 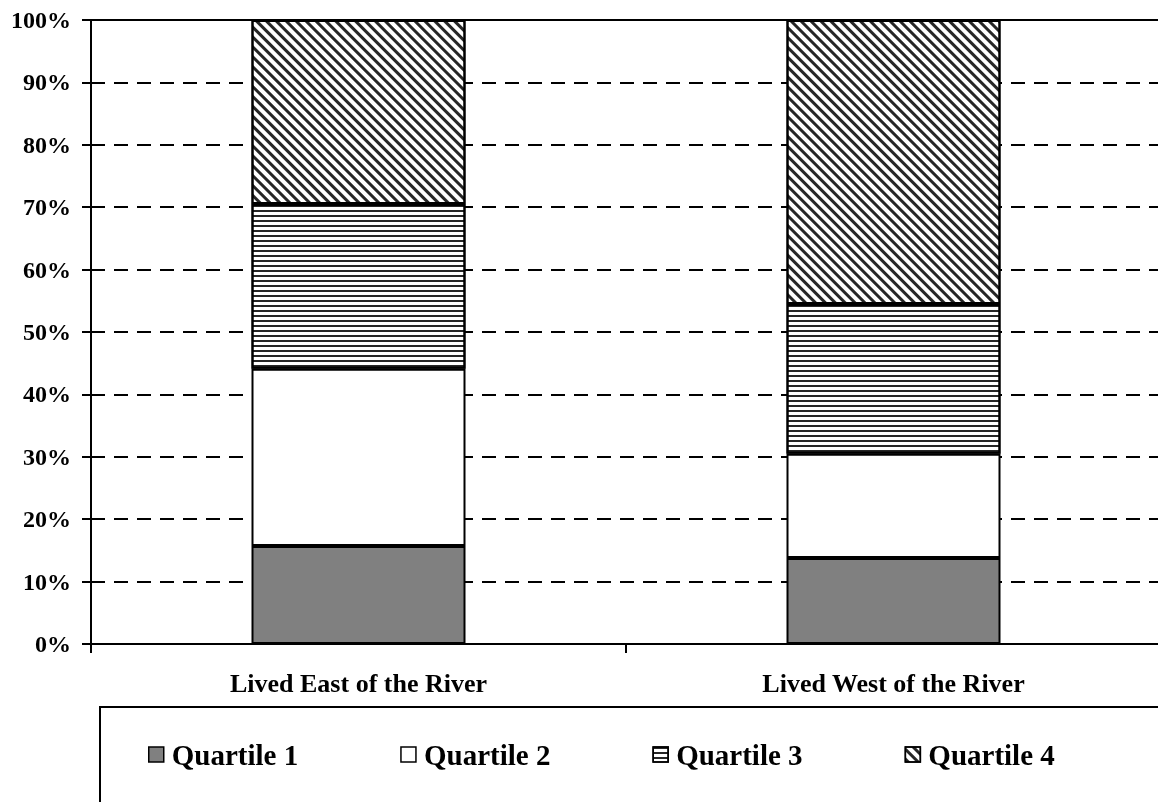 What do you see at coordinates (47, 394) in the screenshot?
I see `y-tick-label: 40%` at bounding box center [47, 394].